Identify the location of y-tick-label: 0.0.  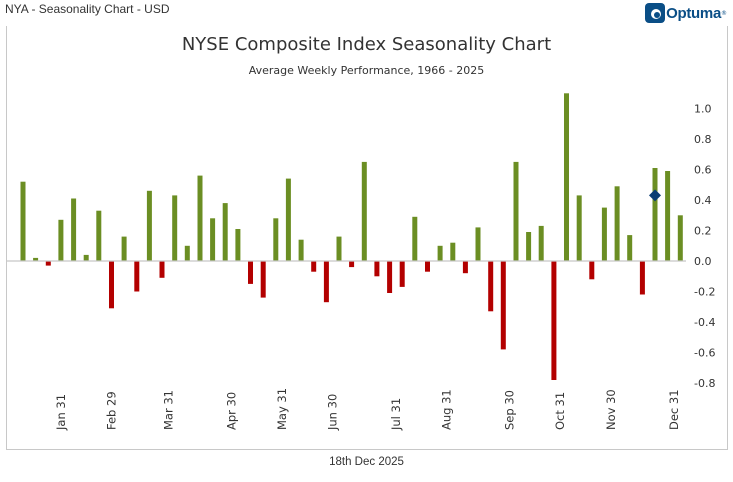
(703, 261).